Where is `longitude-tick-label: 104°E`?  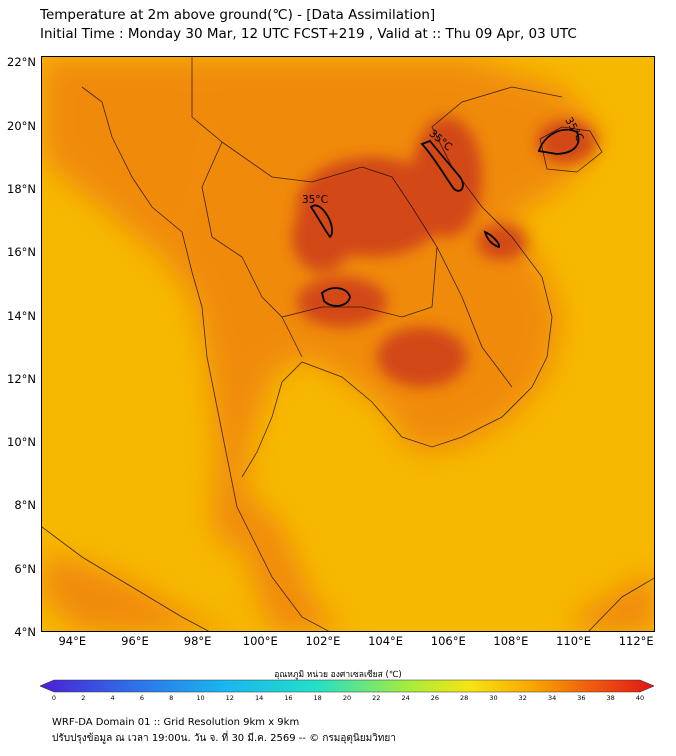 longitude-tick-label: 104°E is located at coordinates (386, 641).